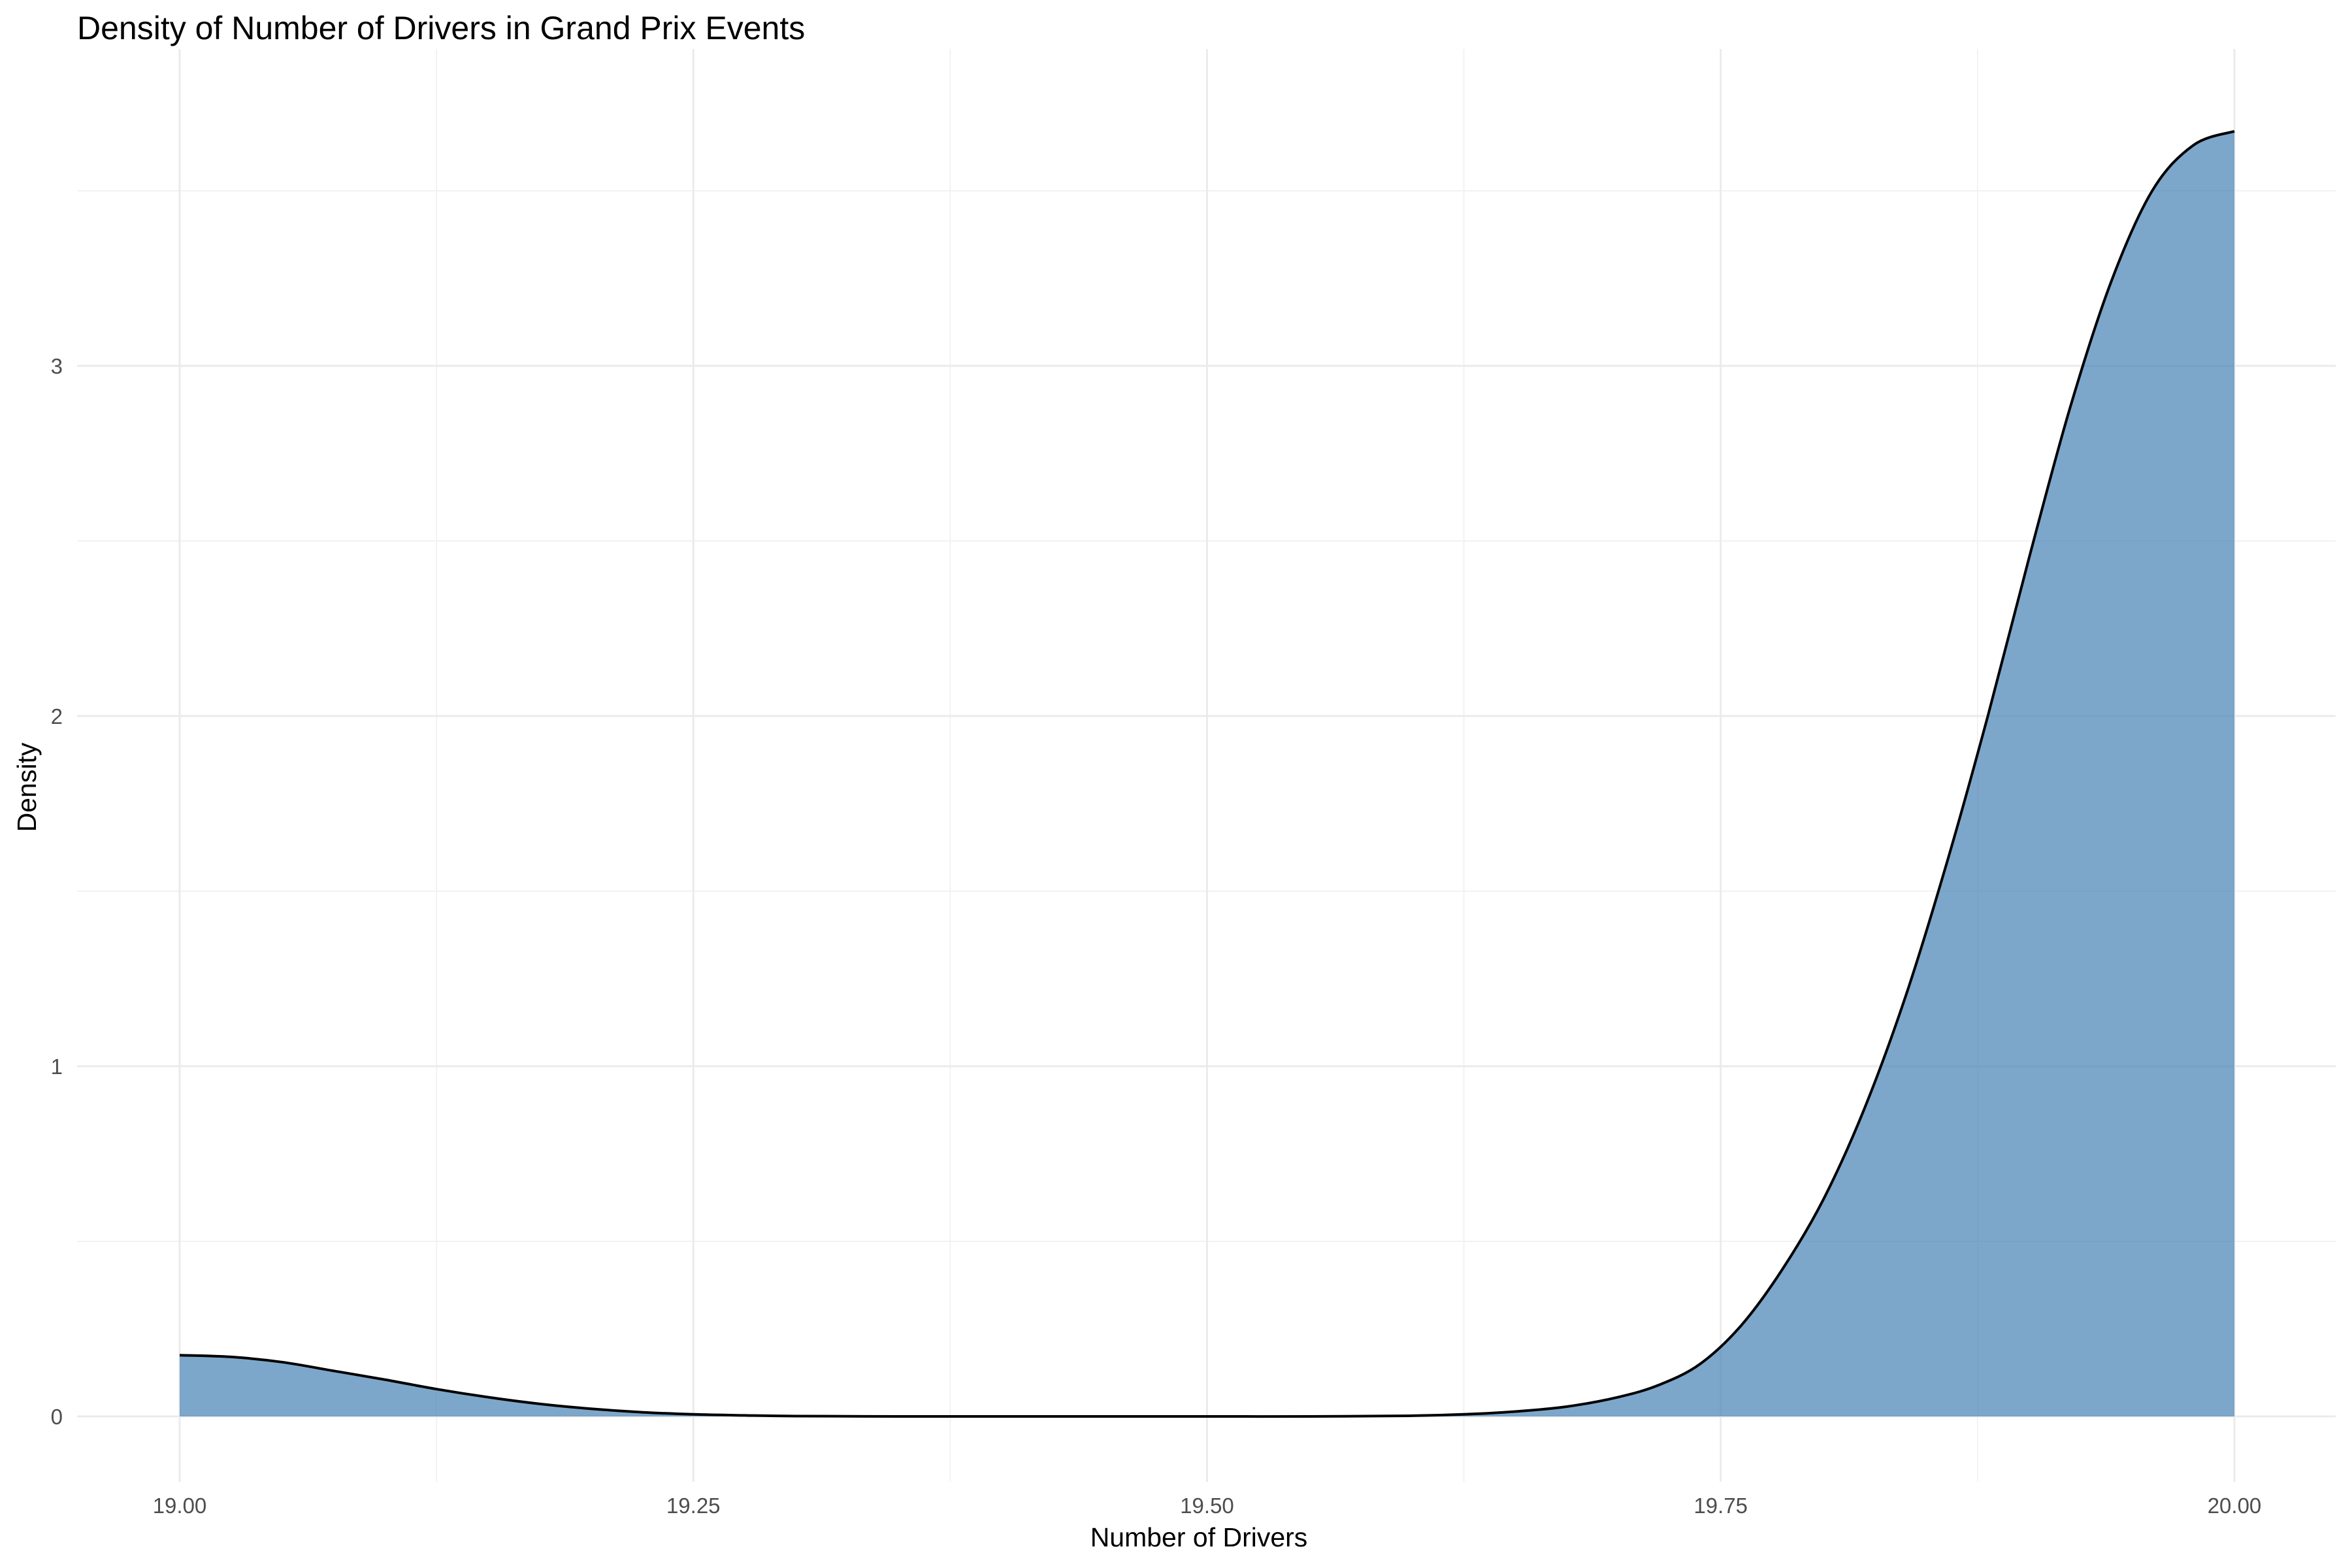  Describe the element at coordinates (1720, 1506) in the screenshot. I see `x-tick-label: 19.75` at that location.